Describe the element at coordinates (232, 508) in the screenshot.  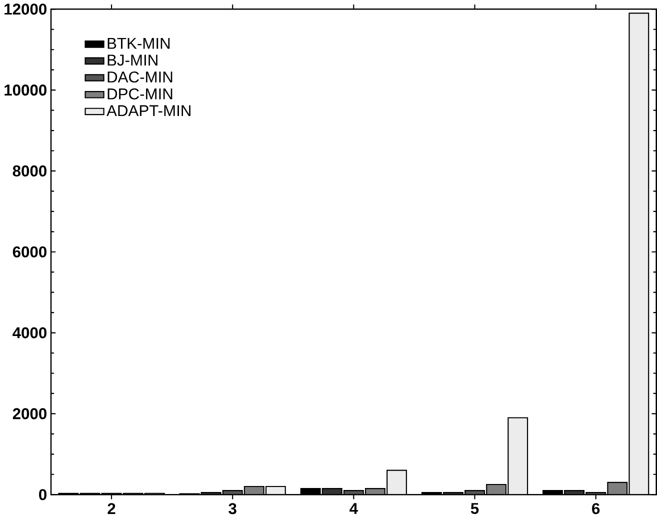
I see `x-tick-label: 3` at that location.